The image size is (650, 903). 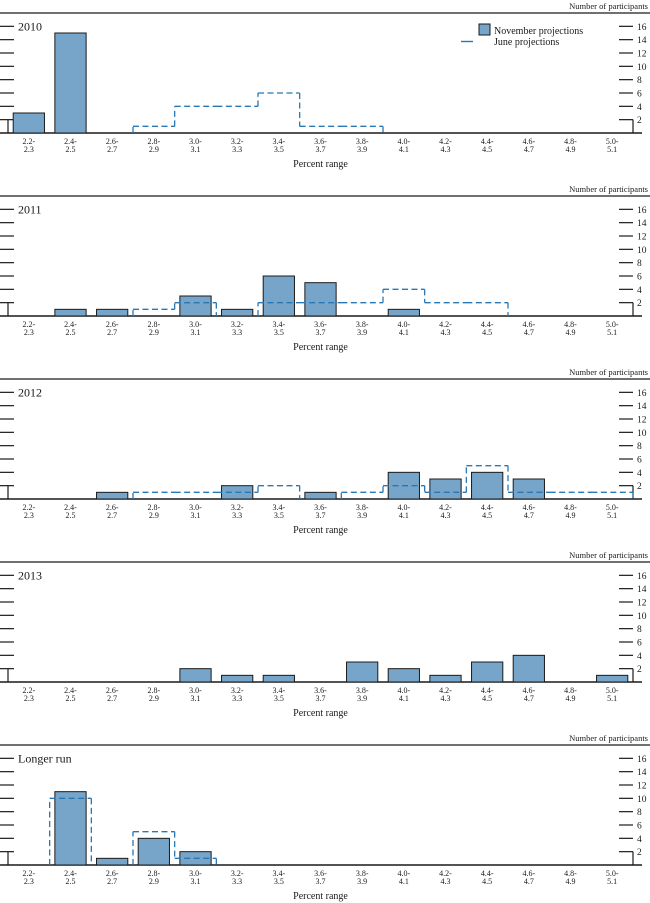 I want to click on x-axis-label: Percent range, so click(x=320, y=530).